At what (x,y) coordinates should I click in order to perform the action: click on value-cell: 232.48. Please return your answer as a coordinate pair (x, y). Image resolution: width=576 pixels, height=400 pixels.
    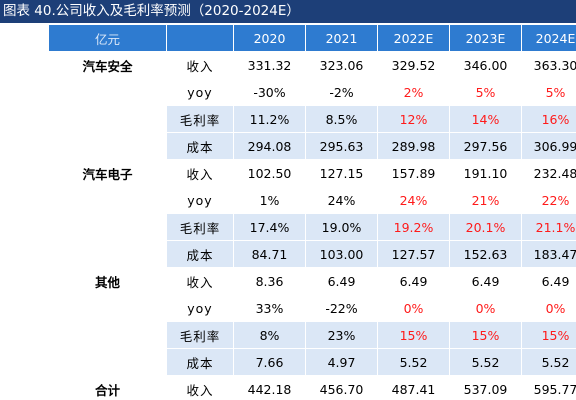
    Looking at the image, I should click on (548, 173).